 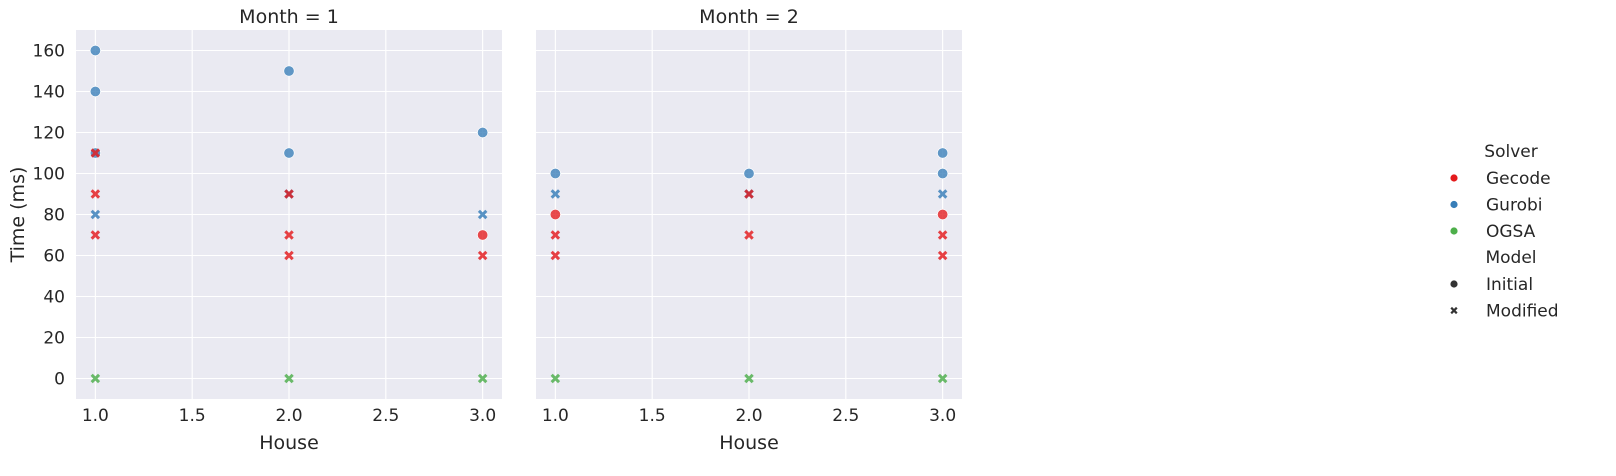 What do you see at coordinates (1510, 258) in the screenshot?
I see `legend-title-model: Model` at bounding box center [1510, 258].